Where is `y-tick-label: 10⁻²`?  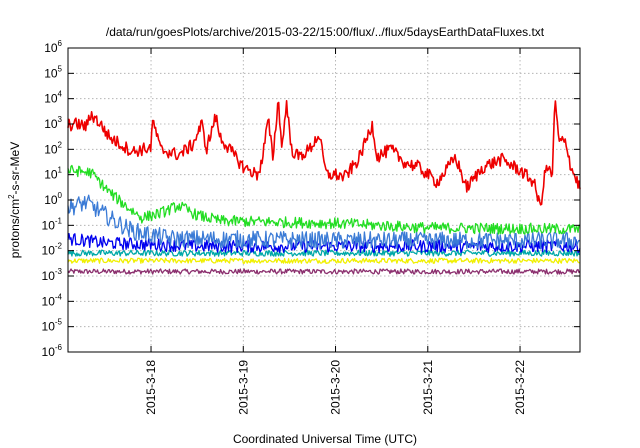 y-tick-label: 10⁻² is located at coordinates (52, 250).